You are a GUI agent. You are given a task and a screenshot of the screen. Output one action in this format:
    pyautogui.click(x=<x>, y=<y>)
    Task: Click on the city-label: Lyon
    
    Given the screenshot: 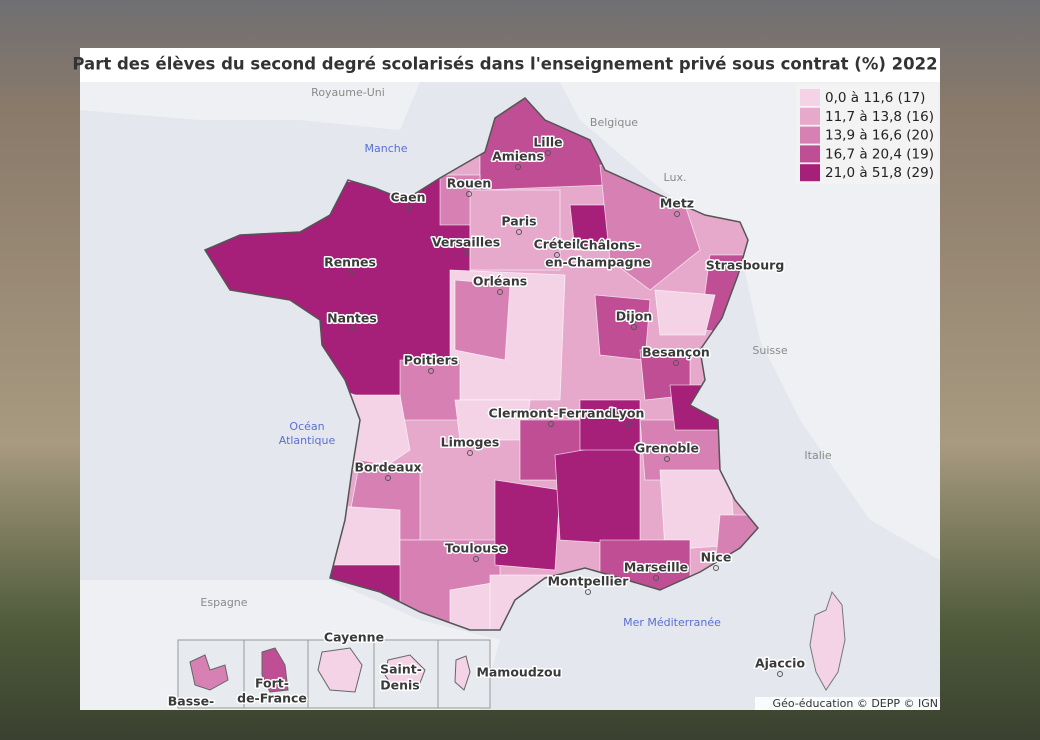 What is the action you would take?
    pyautogui.click(x=628, y=413)
    